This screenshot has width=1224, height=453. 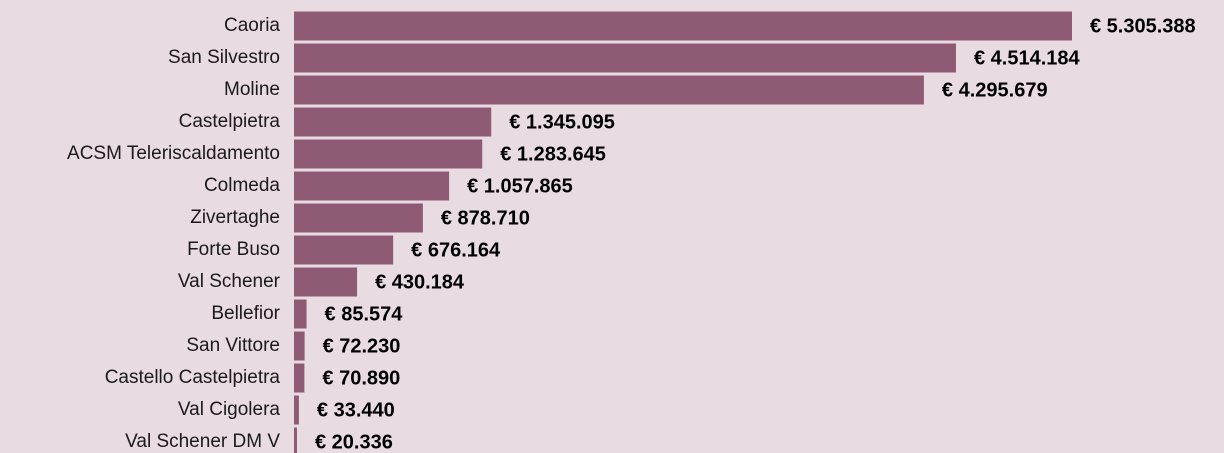 I want to click on value-label: € 1.057.865, so click(x=520, y=186).